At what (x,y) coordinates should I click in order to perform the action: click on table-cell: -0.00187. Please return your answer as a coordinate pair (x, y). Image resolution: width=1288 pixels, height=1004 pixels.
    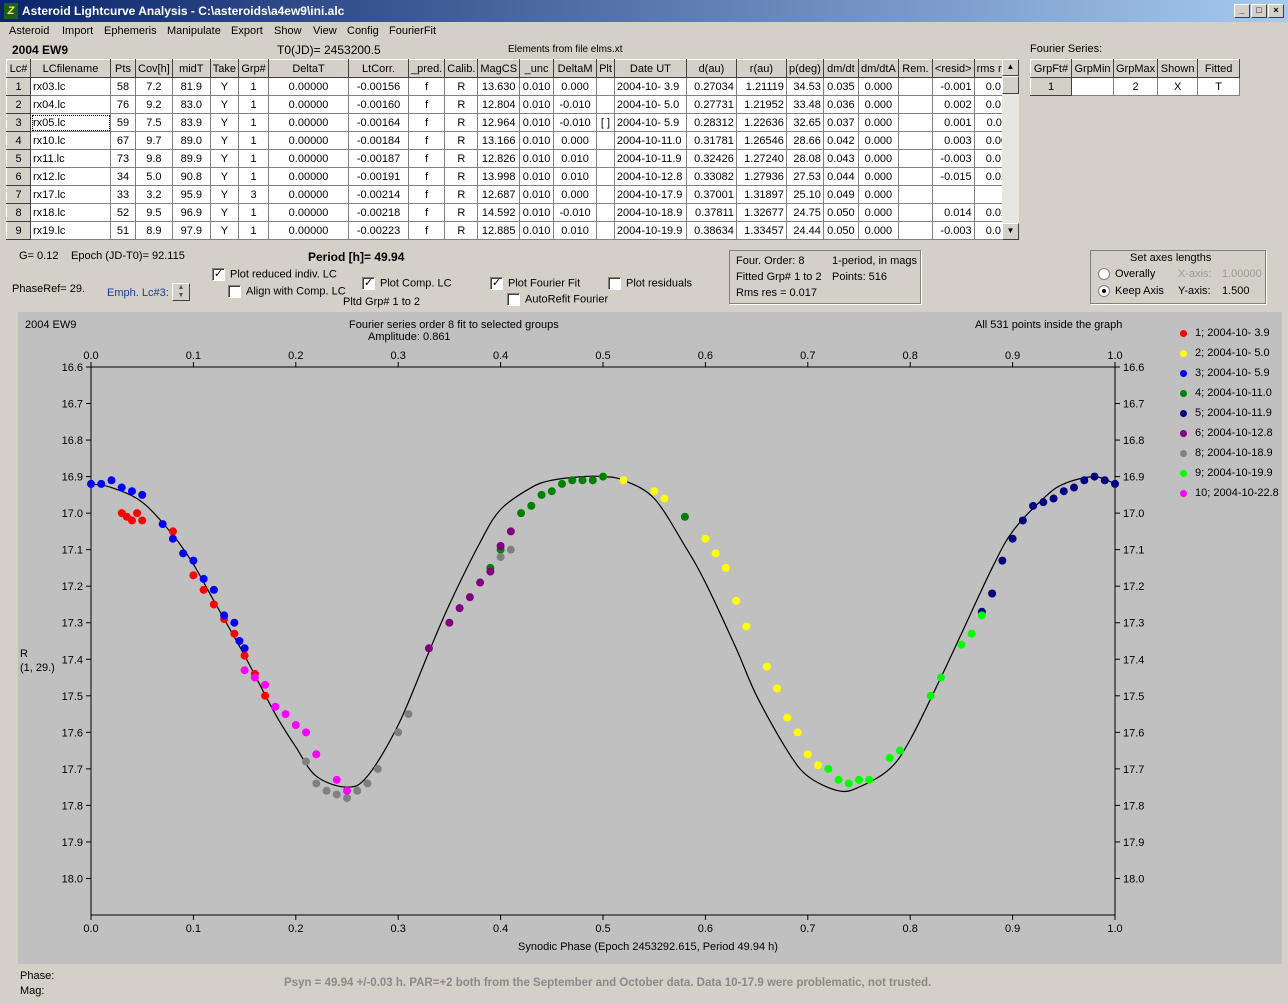
    Looking at the image, I should click on (379, 158).